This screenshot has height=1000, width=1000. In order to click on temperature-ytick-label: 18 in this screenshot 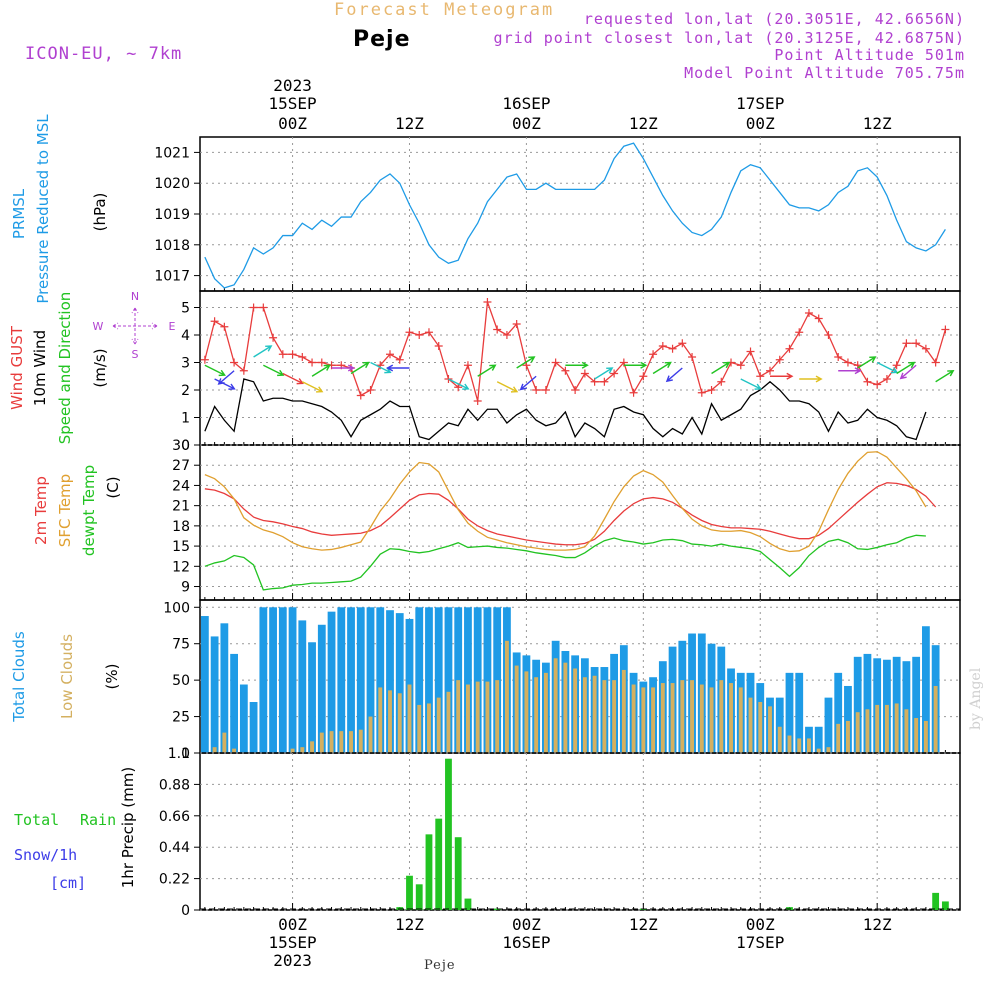, I will do `click(181, 527)`.